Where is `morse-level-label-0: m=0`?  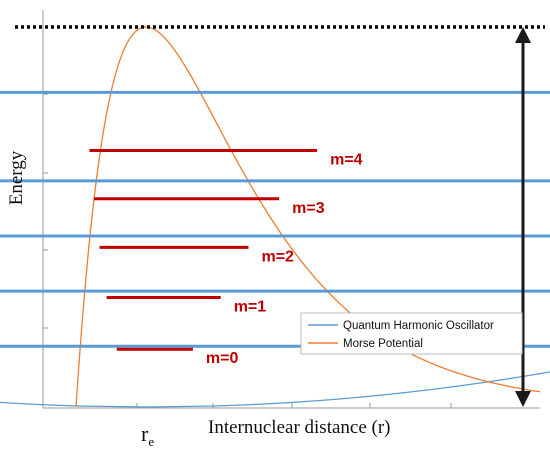
morse-level-label-0: m=0 is located at coordinates (222, 358).